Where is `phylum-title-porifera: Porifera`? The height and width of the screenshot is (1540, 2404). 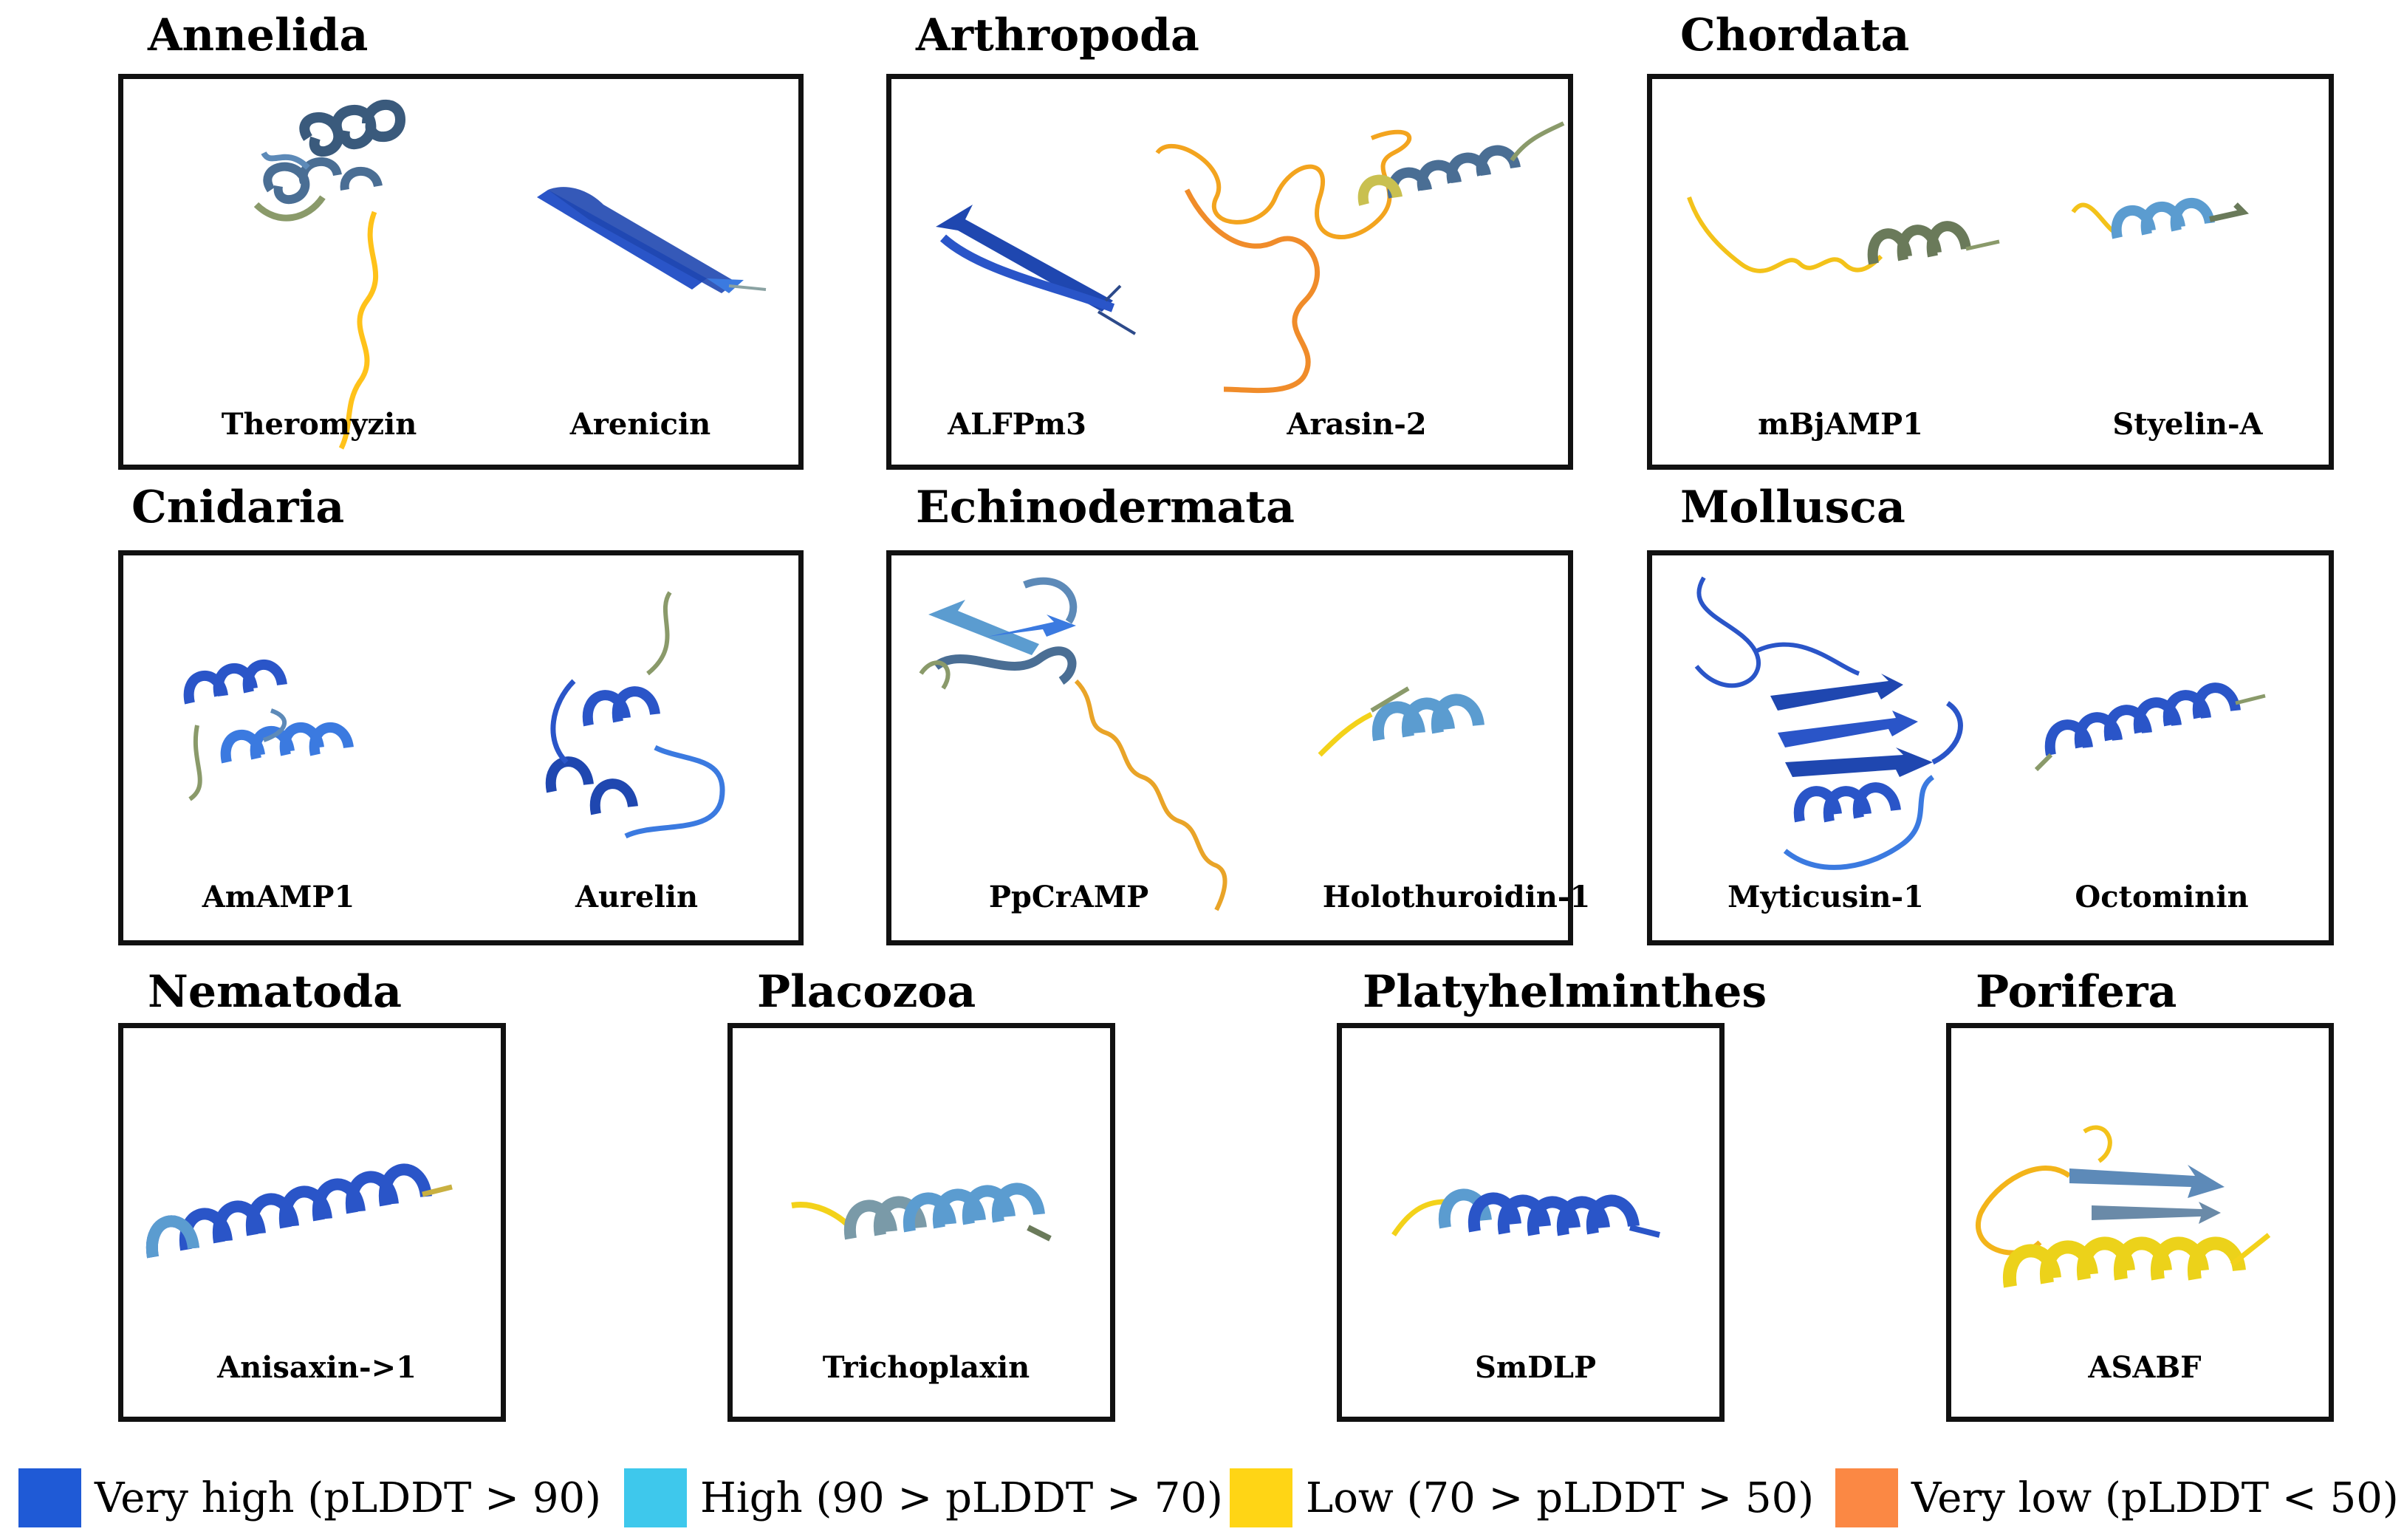 phylum-title-porifera: Porifera is located at coordinates (2076, 992).